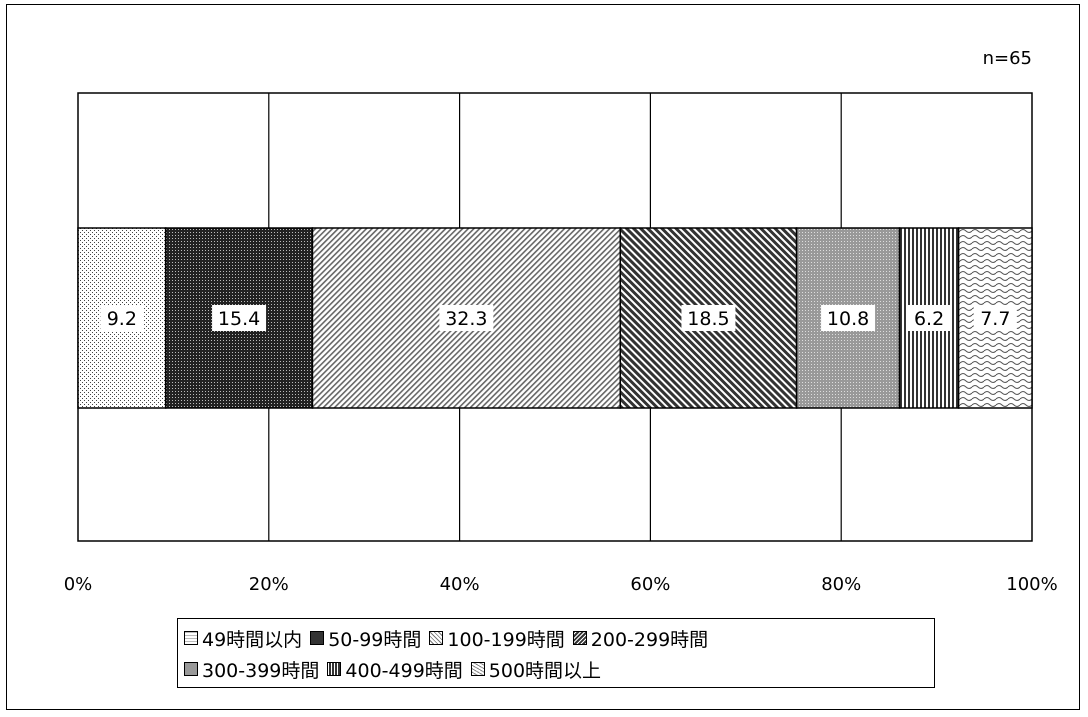  Describe the element at coordinates (436, 638) in the screenshot. I see `legend-swatch-diag-light` at that location.